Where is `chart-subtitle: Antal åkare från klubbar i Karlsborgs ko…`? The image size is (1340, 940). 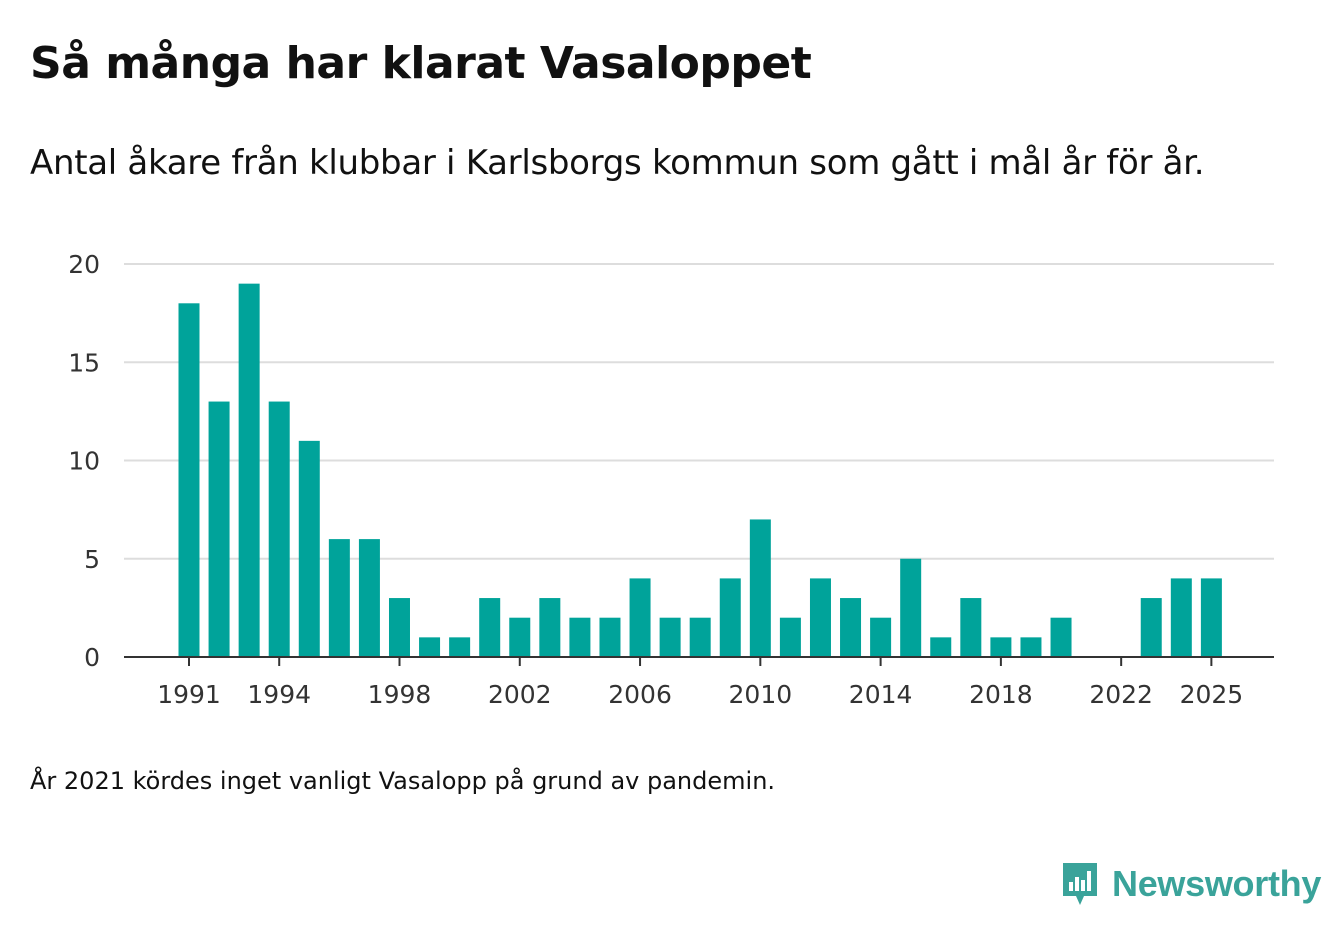 chart-subtitle: Antal åkare från klubbar i Karlsborgs ko… is located at coordinates (617, 163).